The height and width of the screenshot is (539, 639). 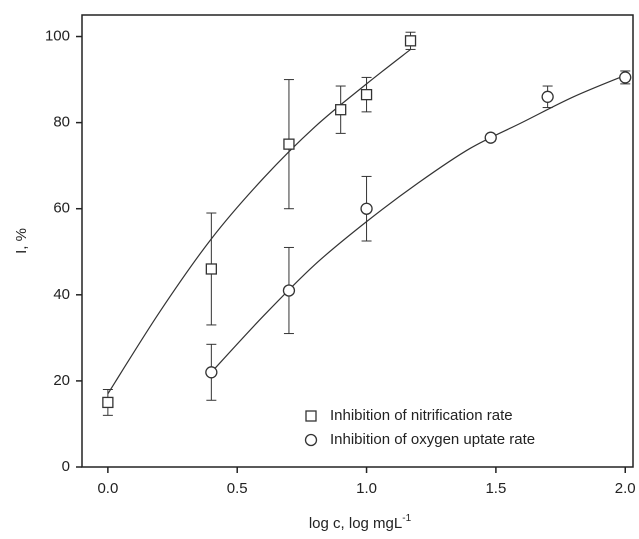 What do you see at coordinates (366, 488) in the screenshot?
I see `x-tick-label: 1.0` at bounding box center [366, 488].